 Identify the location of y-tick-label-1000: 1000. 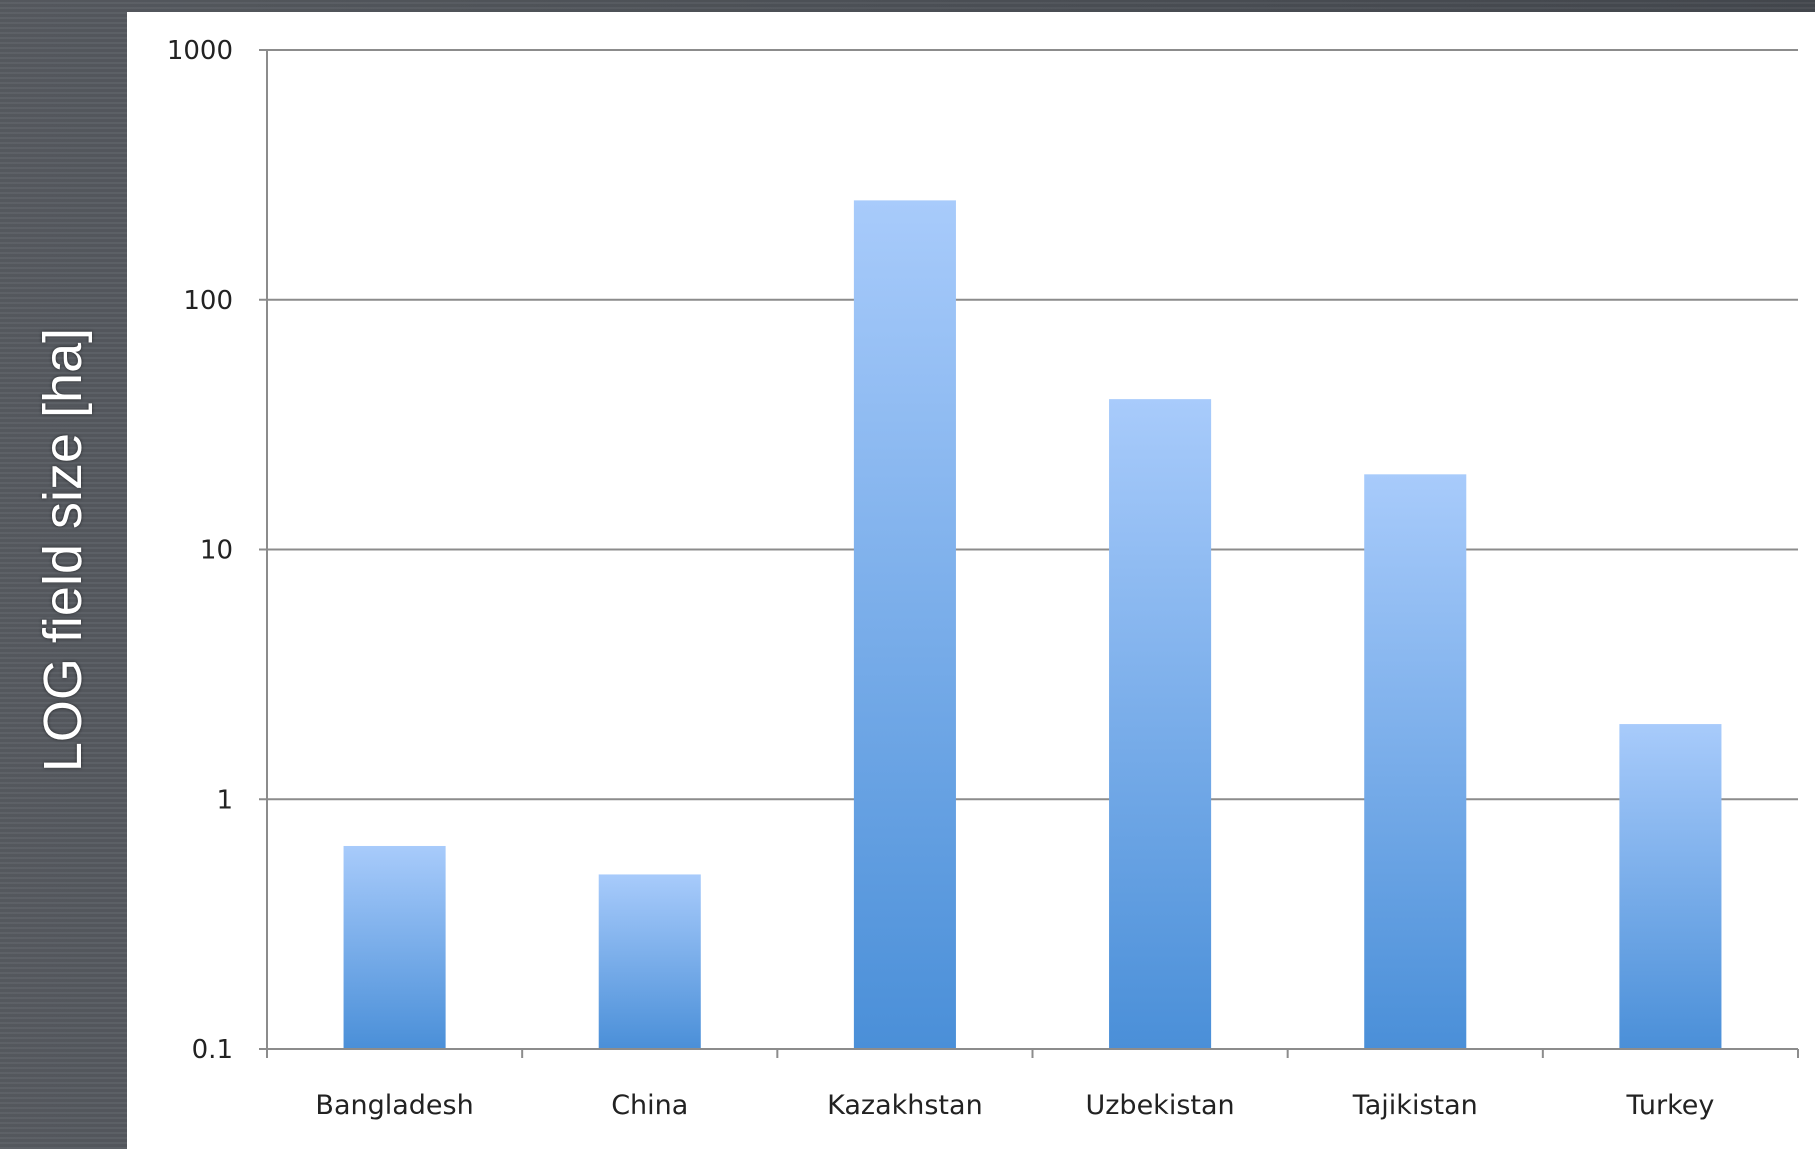
(200, 51).